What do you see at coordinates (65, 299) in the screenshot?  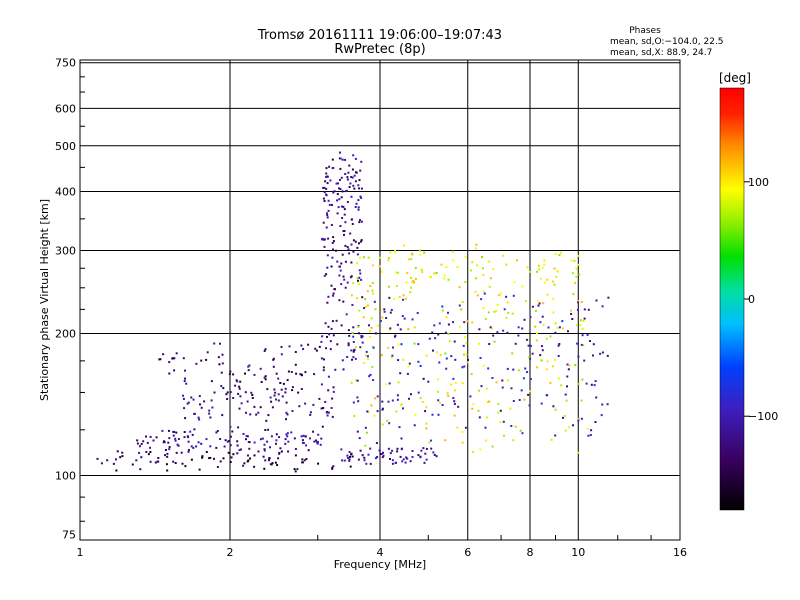 I see `y-tick-labels: 75 100 200 300 400 500 600 750` at bounding box center [65, 299].